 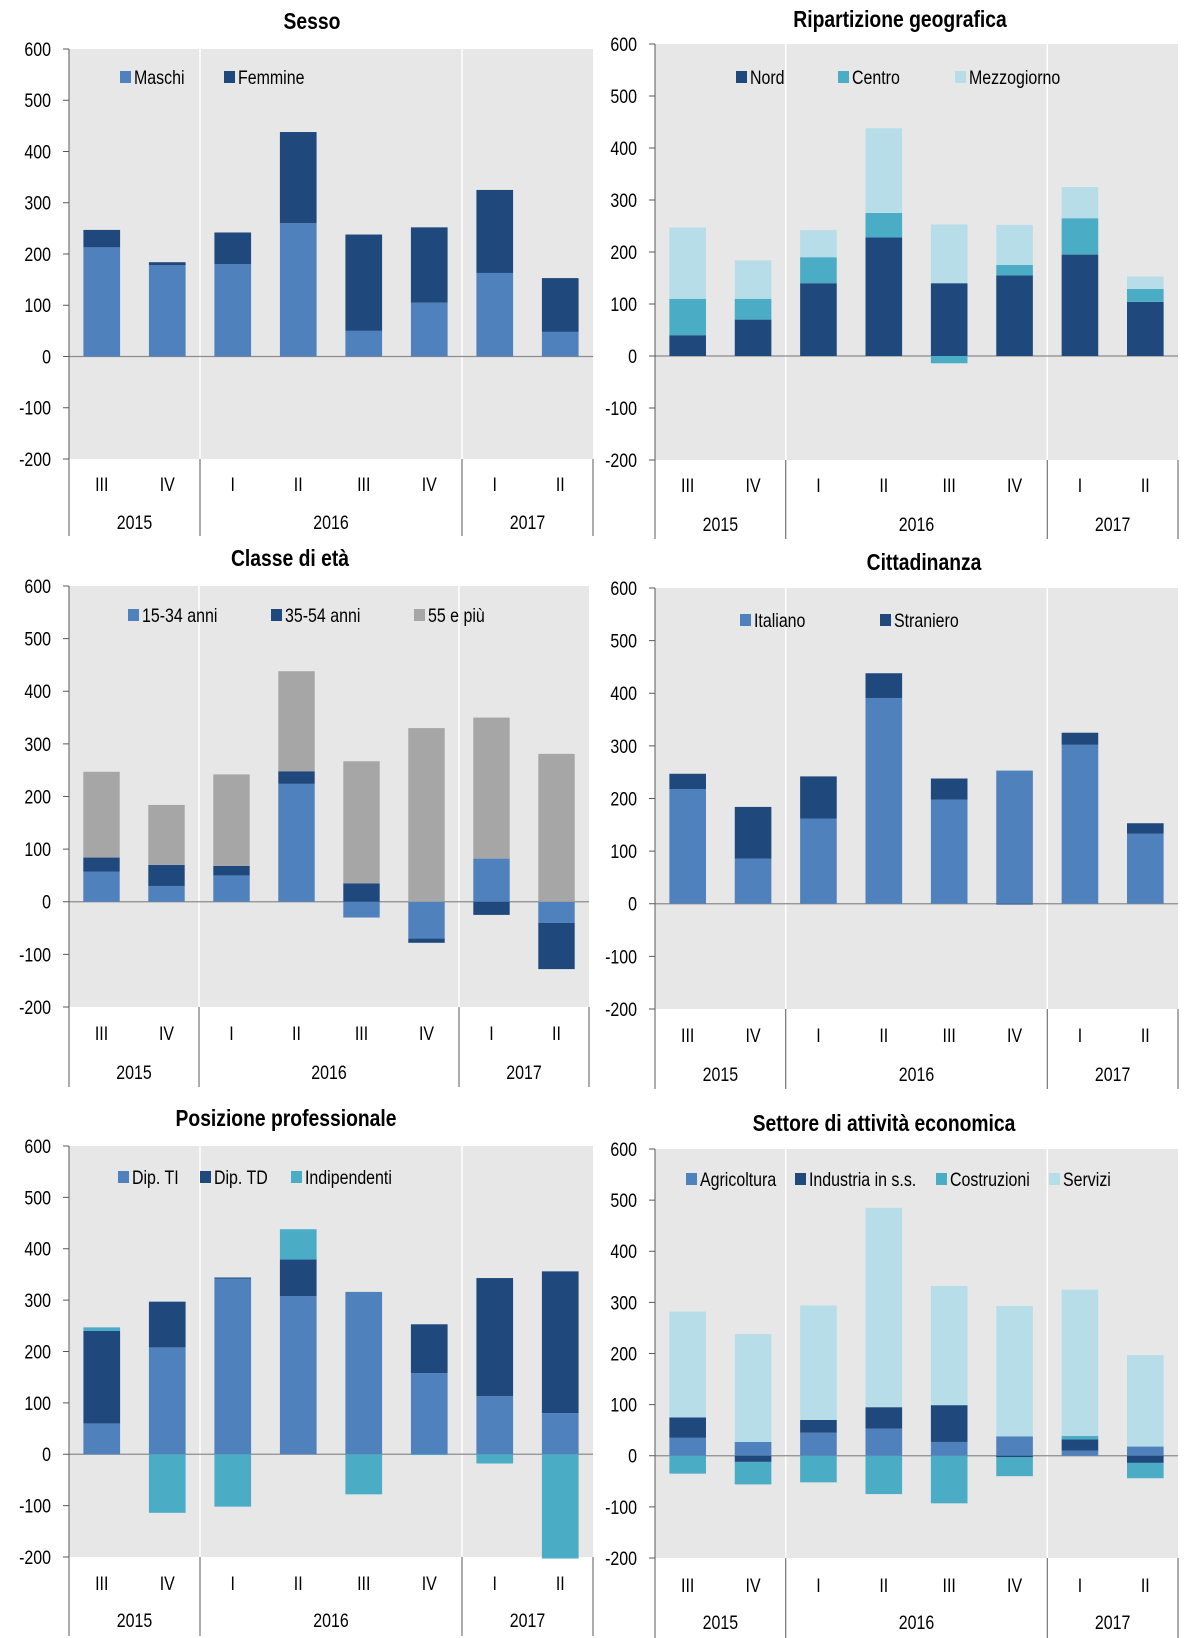 I want to click on bar-nord-2015-iv, so click(x=753, y=337).